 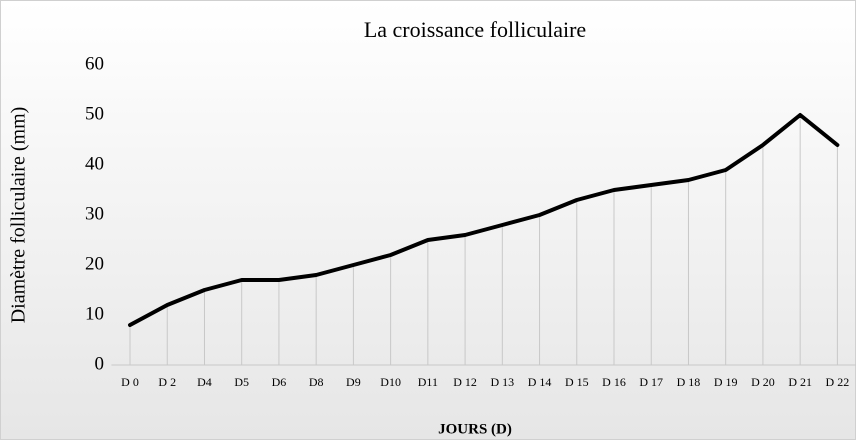 What do you see at coordinates (279, 382) in the screenshot?
I see `x-tick-label: D6` at bounding box center [279, 382].